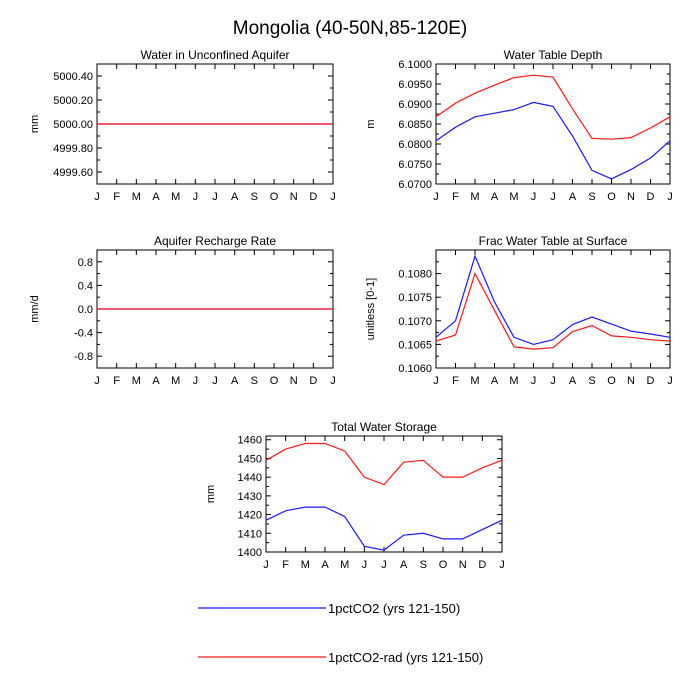 Image resolution: width=700 pixels, height=700 pixels. What do you see at coordinates (350, 28) in the screenshot?
I see `figure-title: Mongolia (40-50N,85-120E)` at bounding box center [350, 28].